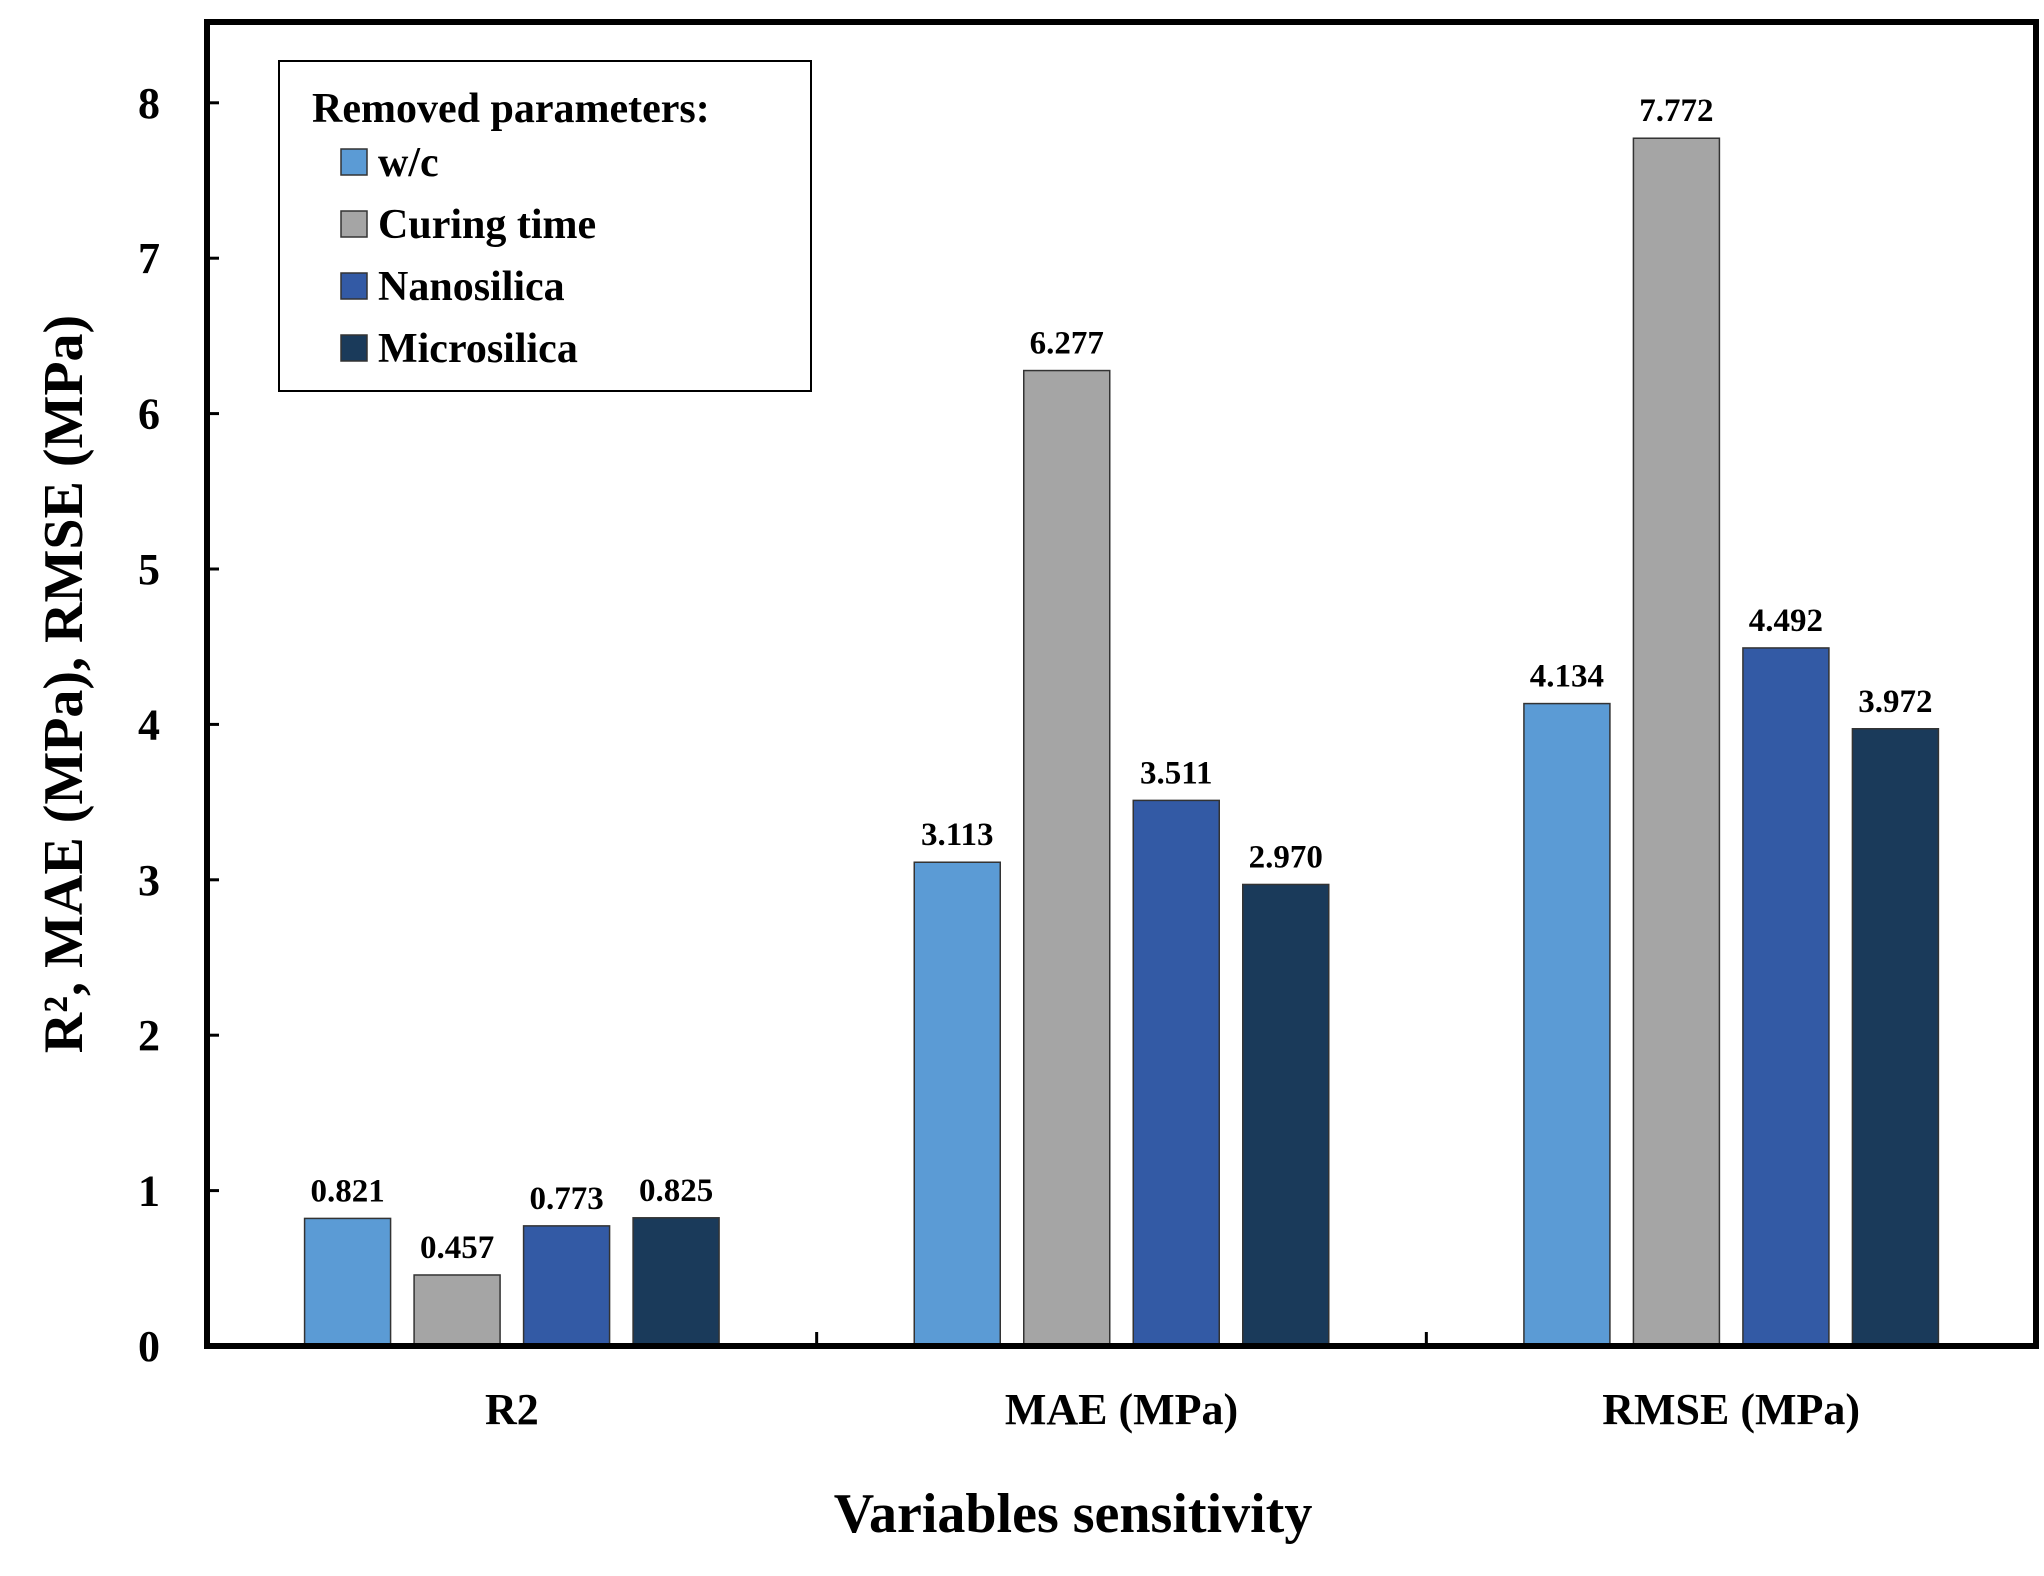 The height and width of the screenshot is (1576, 2044). Describe the element at coordinates (1176, 1073) in the screenshot. I see `bar-nanosilica-mae-mpa` at that location.